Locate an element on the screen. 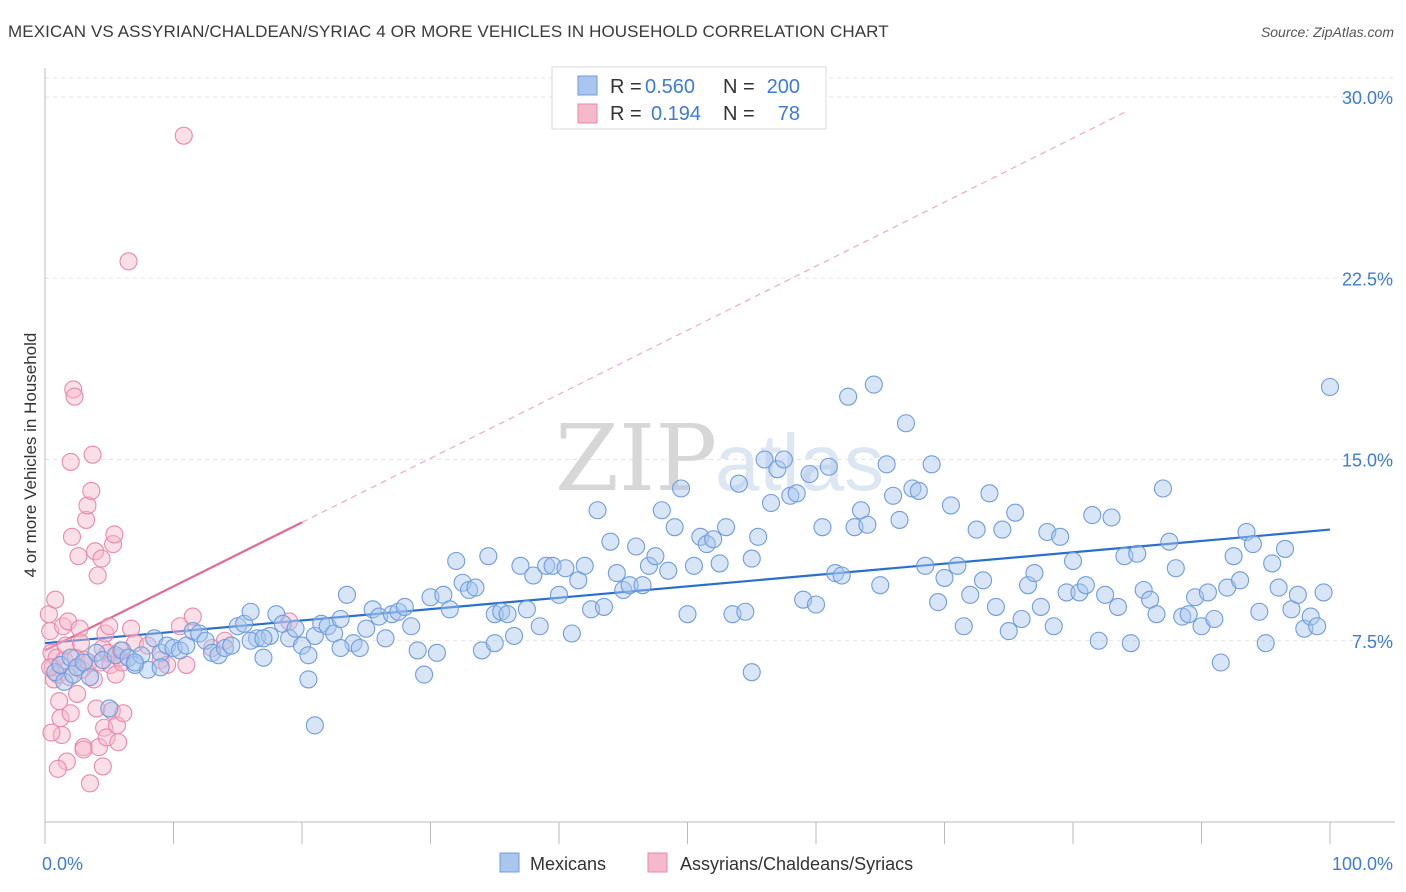 This screenshot has width=1406, height=892. legend-r-value-1: 0.560 is located at coordinates (670, 87).